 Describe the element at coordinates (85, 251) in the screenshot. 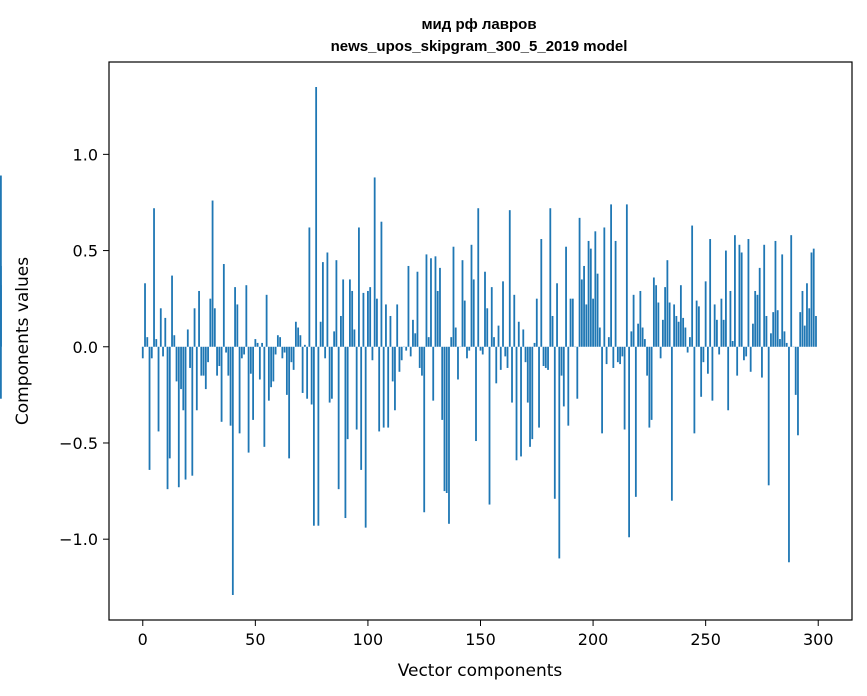

I see `y-tick-label: 0.5` at that location.